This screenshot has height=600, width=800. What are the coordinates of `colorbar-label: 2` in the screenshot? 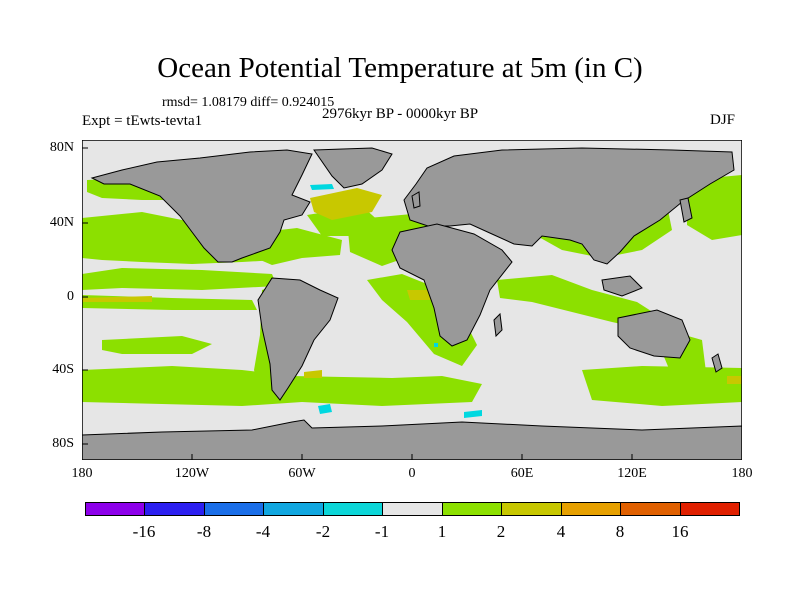 It's located at (501, 531).